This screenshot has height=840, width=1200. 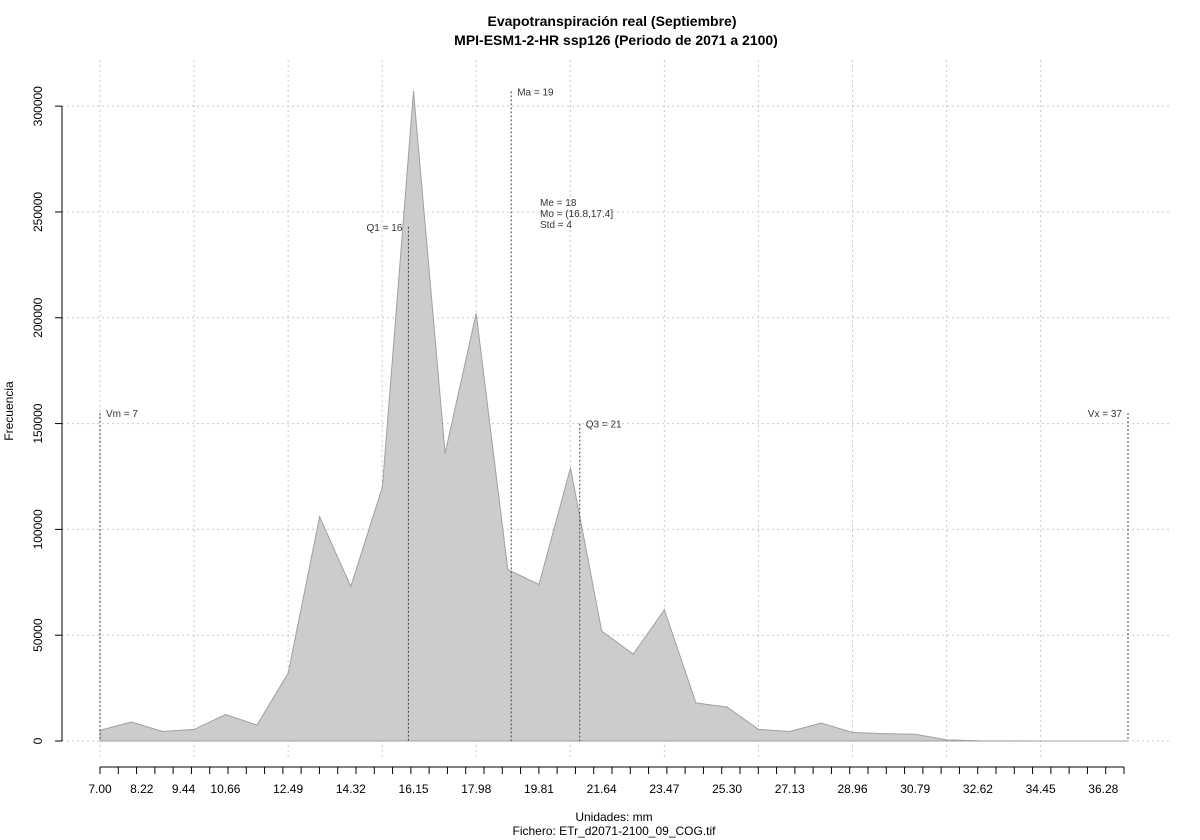 What do you see at coordinates (915, 789) in the screenshot?
I see `x-tick-label: 30.79` at bounding box center [915, 789].